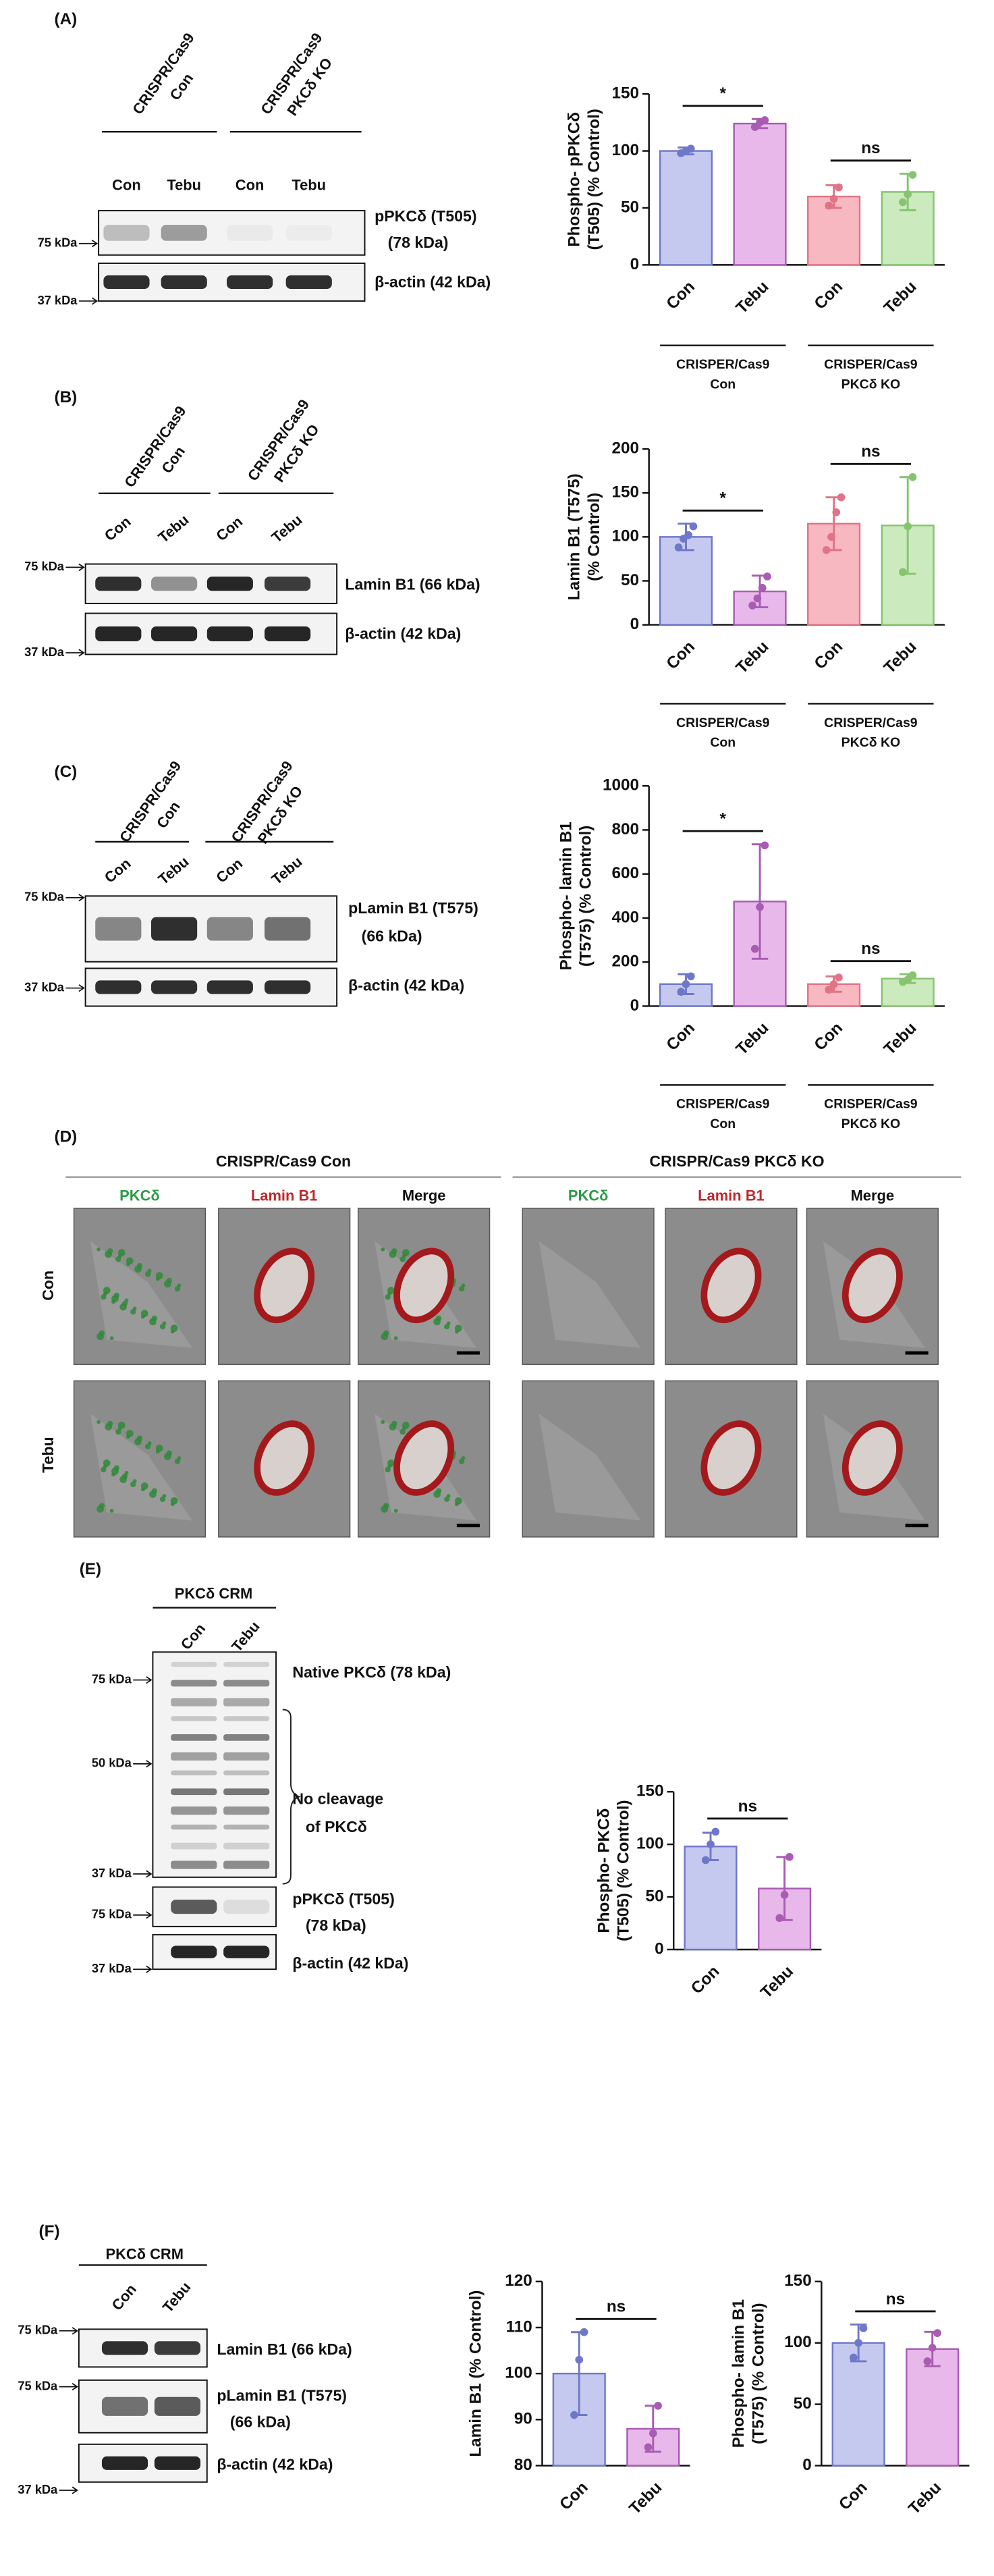 The width and height of the screenshot is (994, 2576). What do you see at coordinates (49, 2231) in the screenshot?
I see `panel-label: (F)` at bounding box center [49, 2231].